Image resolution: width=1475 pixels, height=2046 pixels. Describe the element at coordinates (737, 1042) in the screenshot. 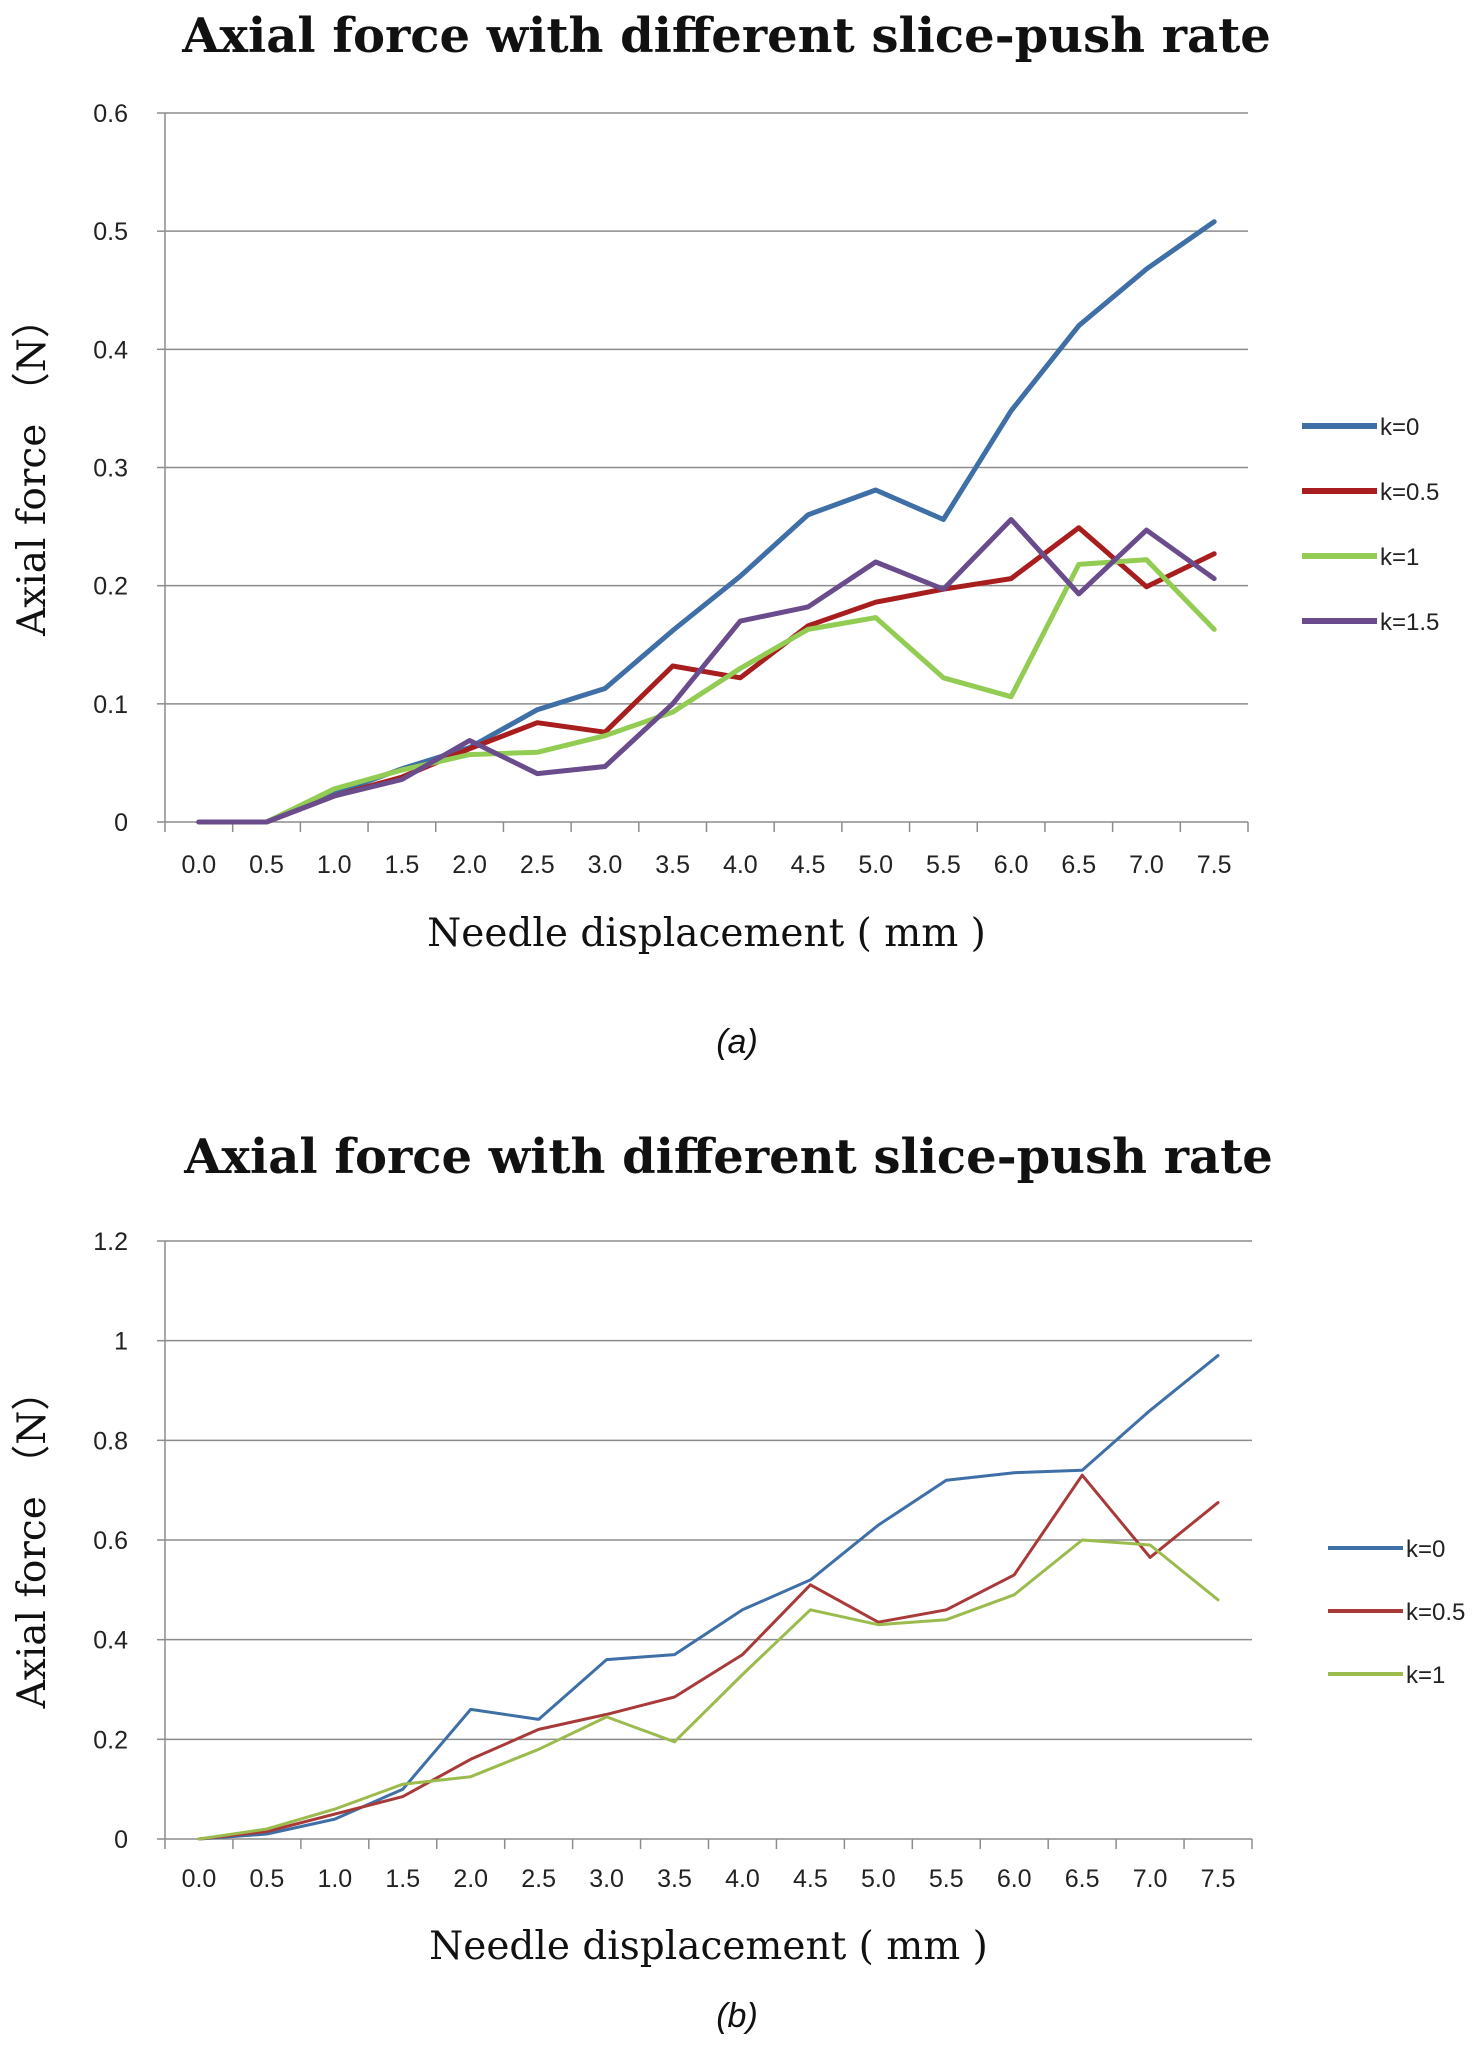

I see `figure-caption: (a)` at that location.